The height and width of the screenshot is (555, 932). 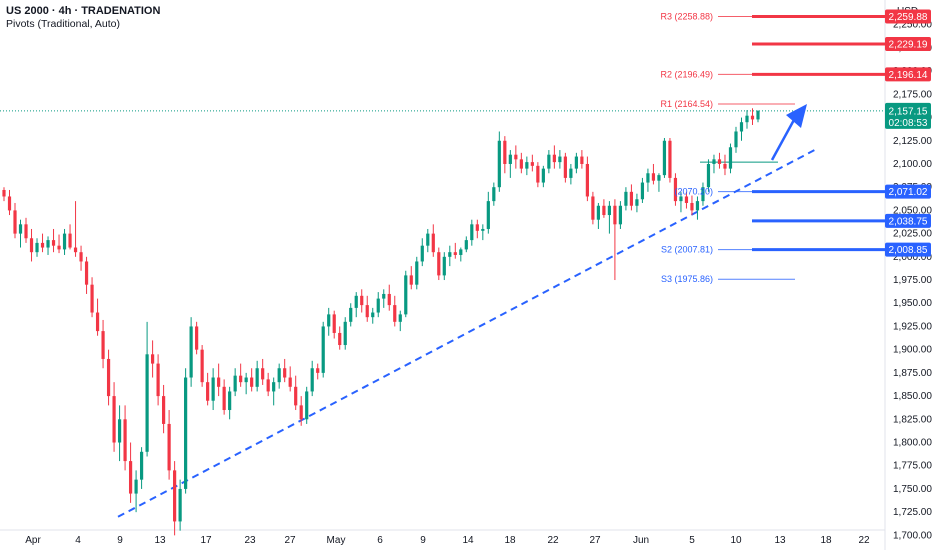 What do you see at coordinates (595, 540) in the screenshot?
I see `x-tick-label: 27` at bounding box center [595, 540].